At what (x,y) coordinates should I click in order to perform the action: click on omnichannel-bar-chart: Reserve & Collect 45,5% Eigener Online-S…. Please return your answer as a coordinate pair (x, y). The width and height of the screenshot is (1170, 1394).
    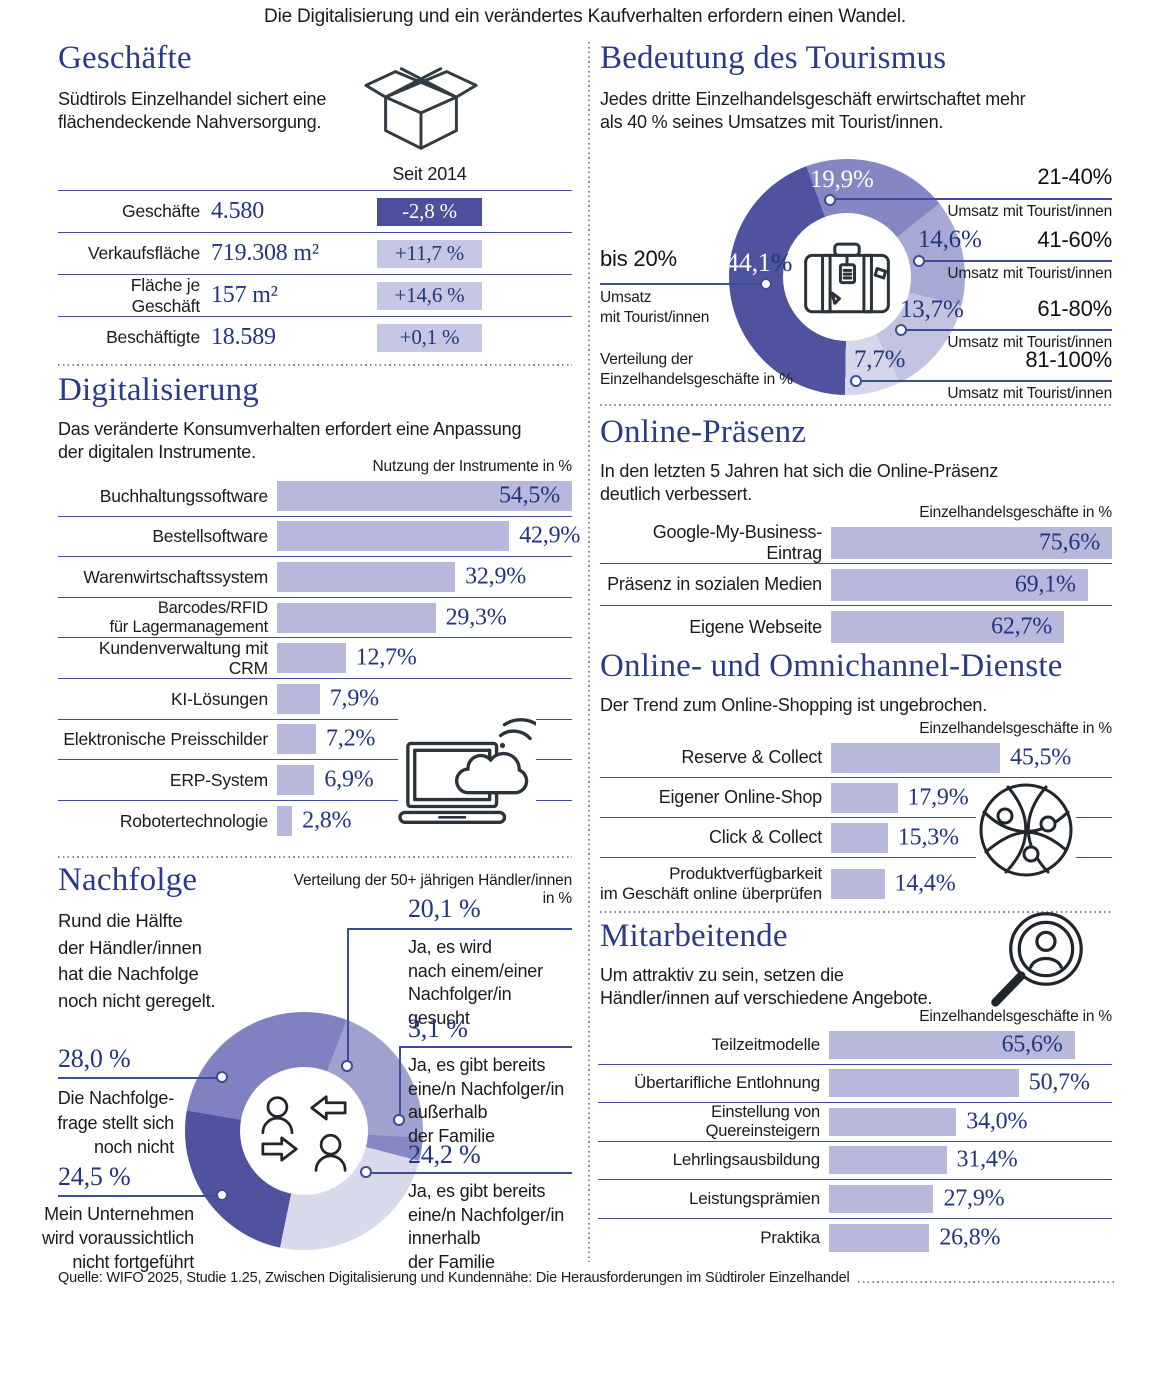
    Looking at the image, I should click on (856, 824).